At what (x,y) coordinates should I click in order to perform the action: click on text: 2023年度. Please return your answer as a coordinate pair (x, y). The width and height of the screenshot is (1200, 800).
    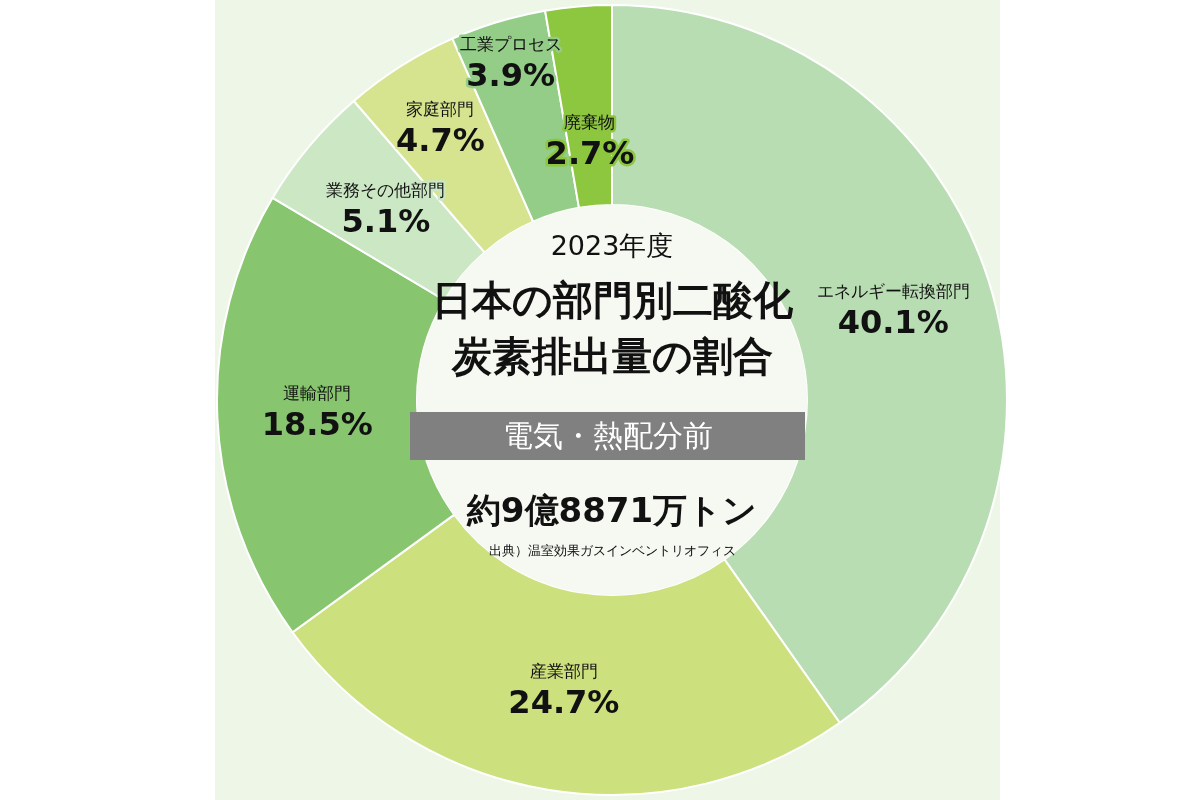
    Looking at the image, I should click on (612, 245).